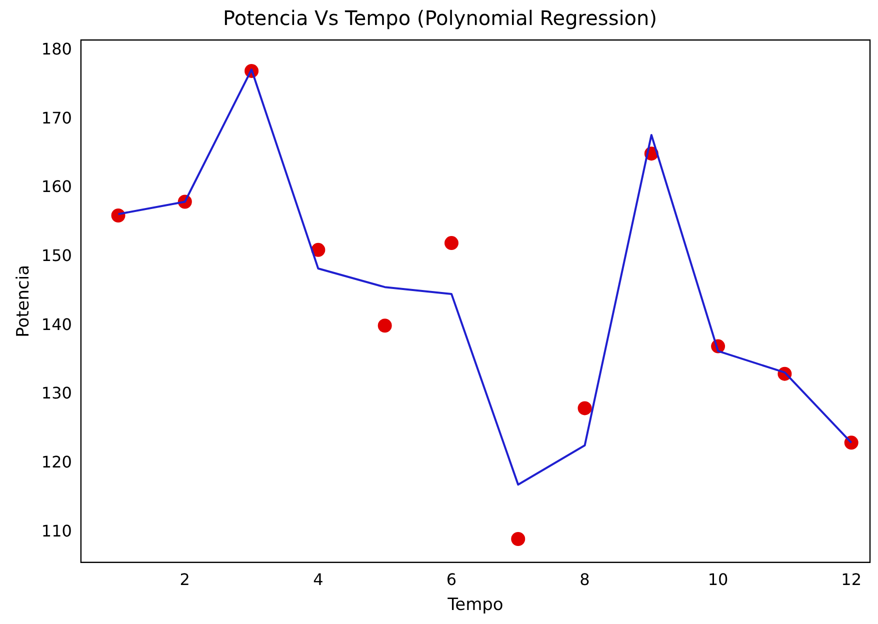 The height and width of the screenshot is (624, 878). Describe the element at coordinates (318, 580) in the screenshot. I see `x-tick-label: 4` at that location.